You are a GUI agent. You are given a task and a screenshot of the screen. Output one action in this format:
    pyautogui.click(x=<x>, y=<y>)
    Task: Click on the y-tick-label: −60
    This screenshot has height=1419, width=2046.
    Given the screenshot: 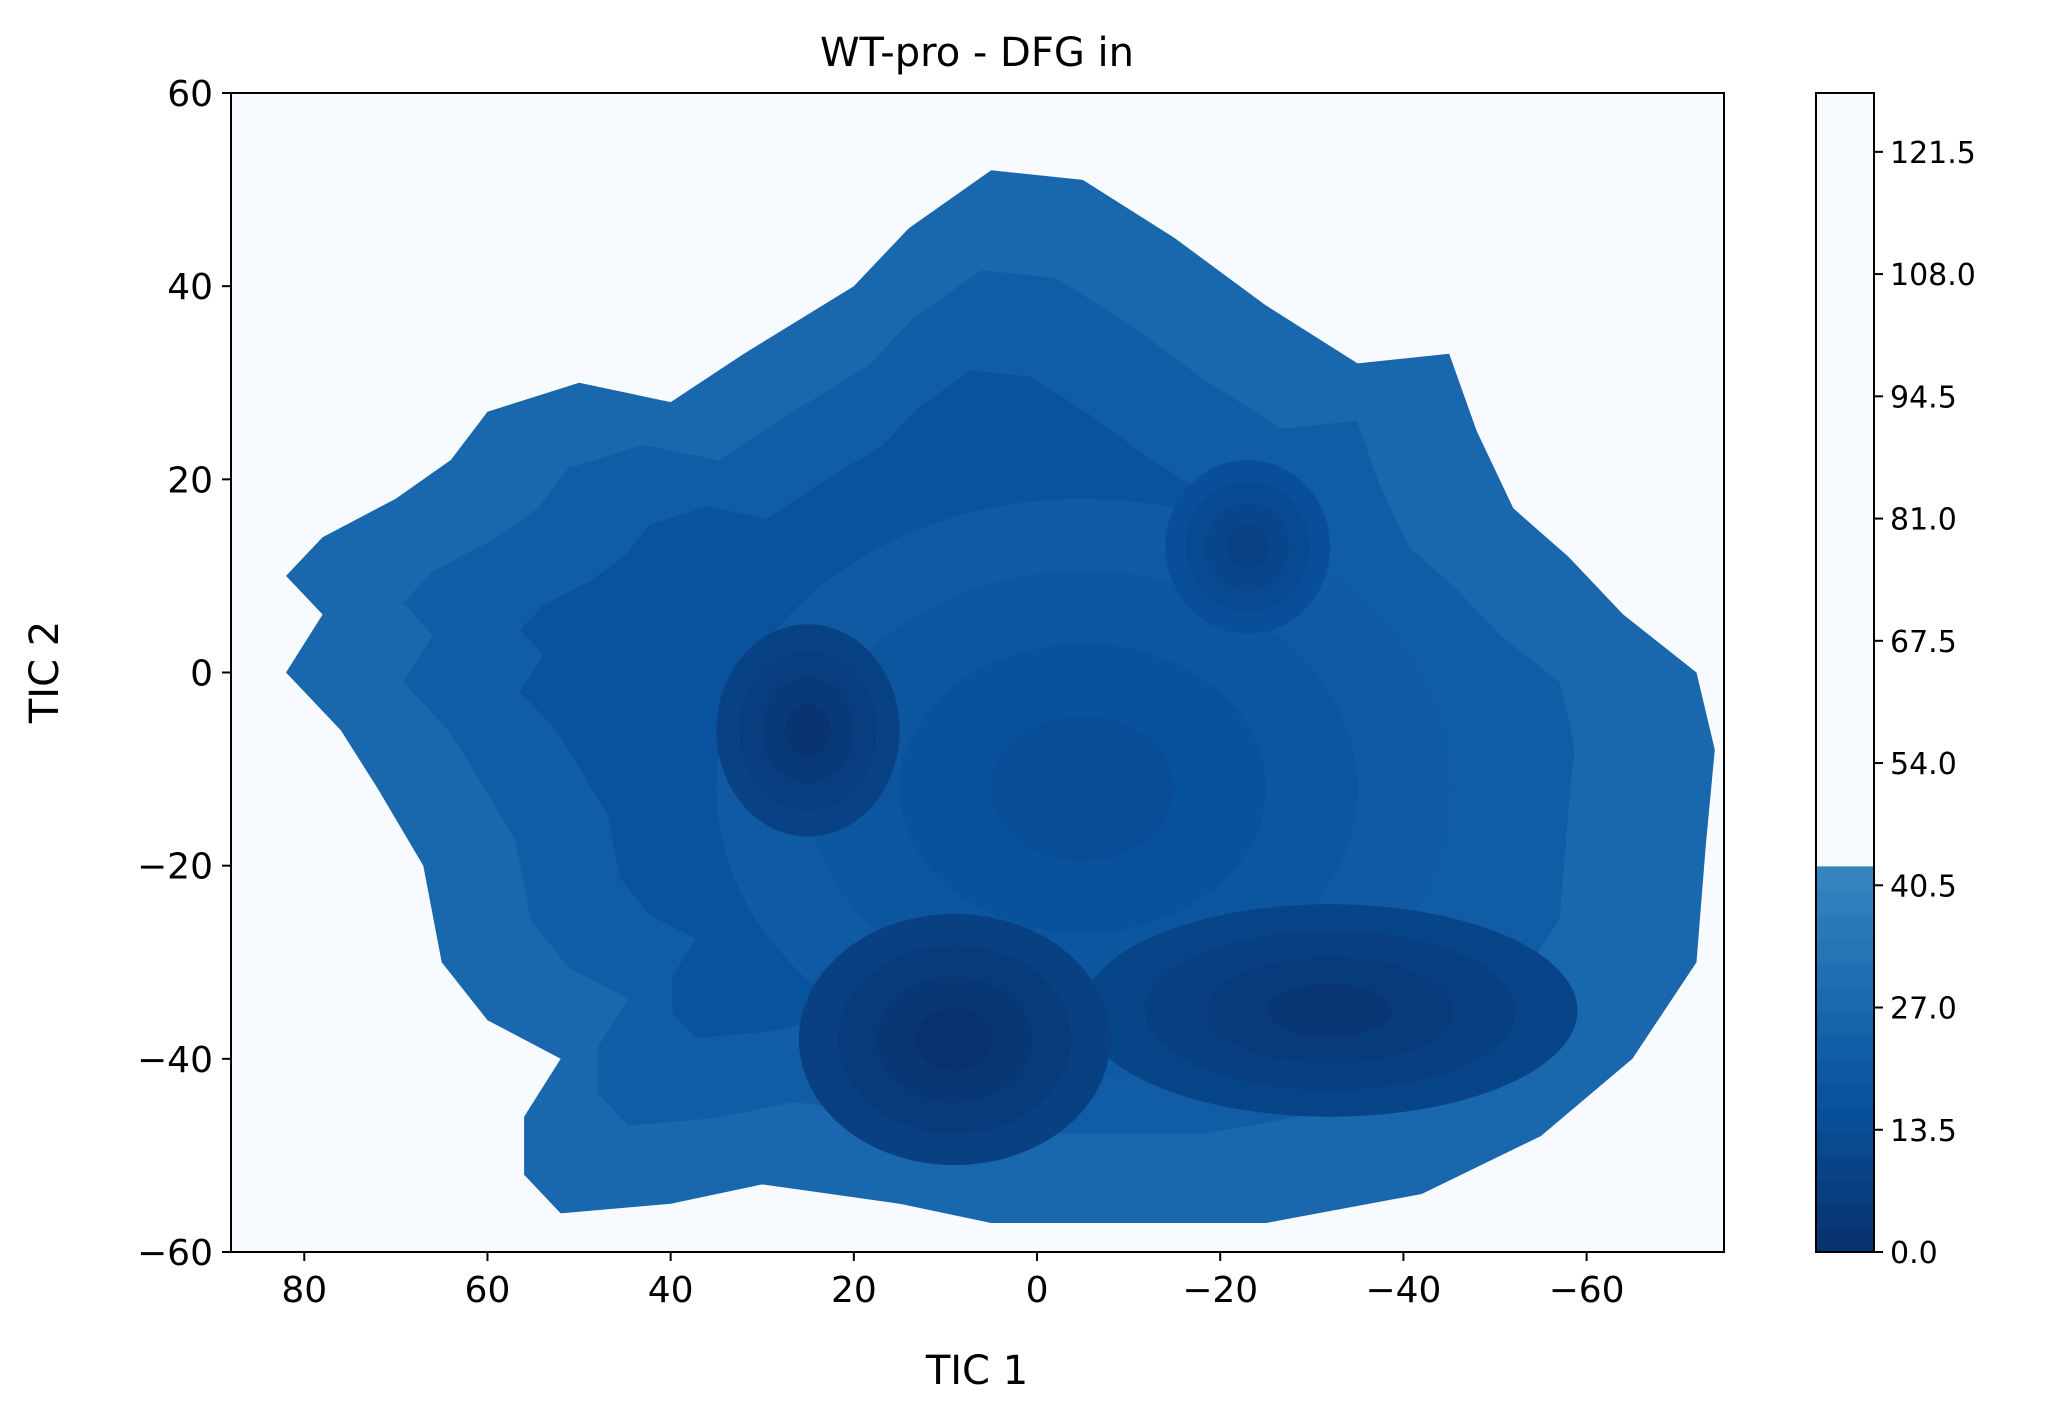 What is the action you would take?
    pyautogui.click(x=175, y=1253)
    